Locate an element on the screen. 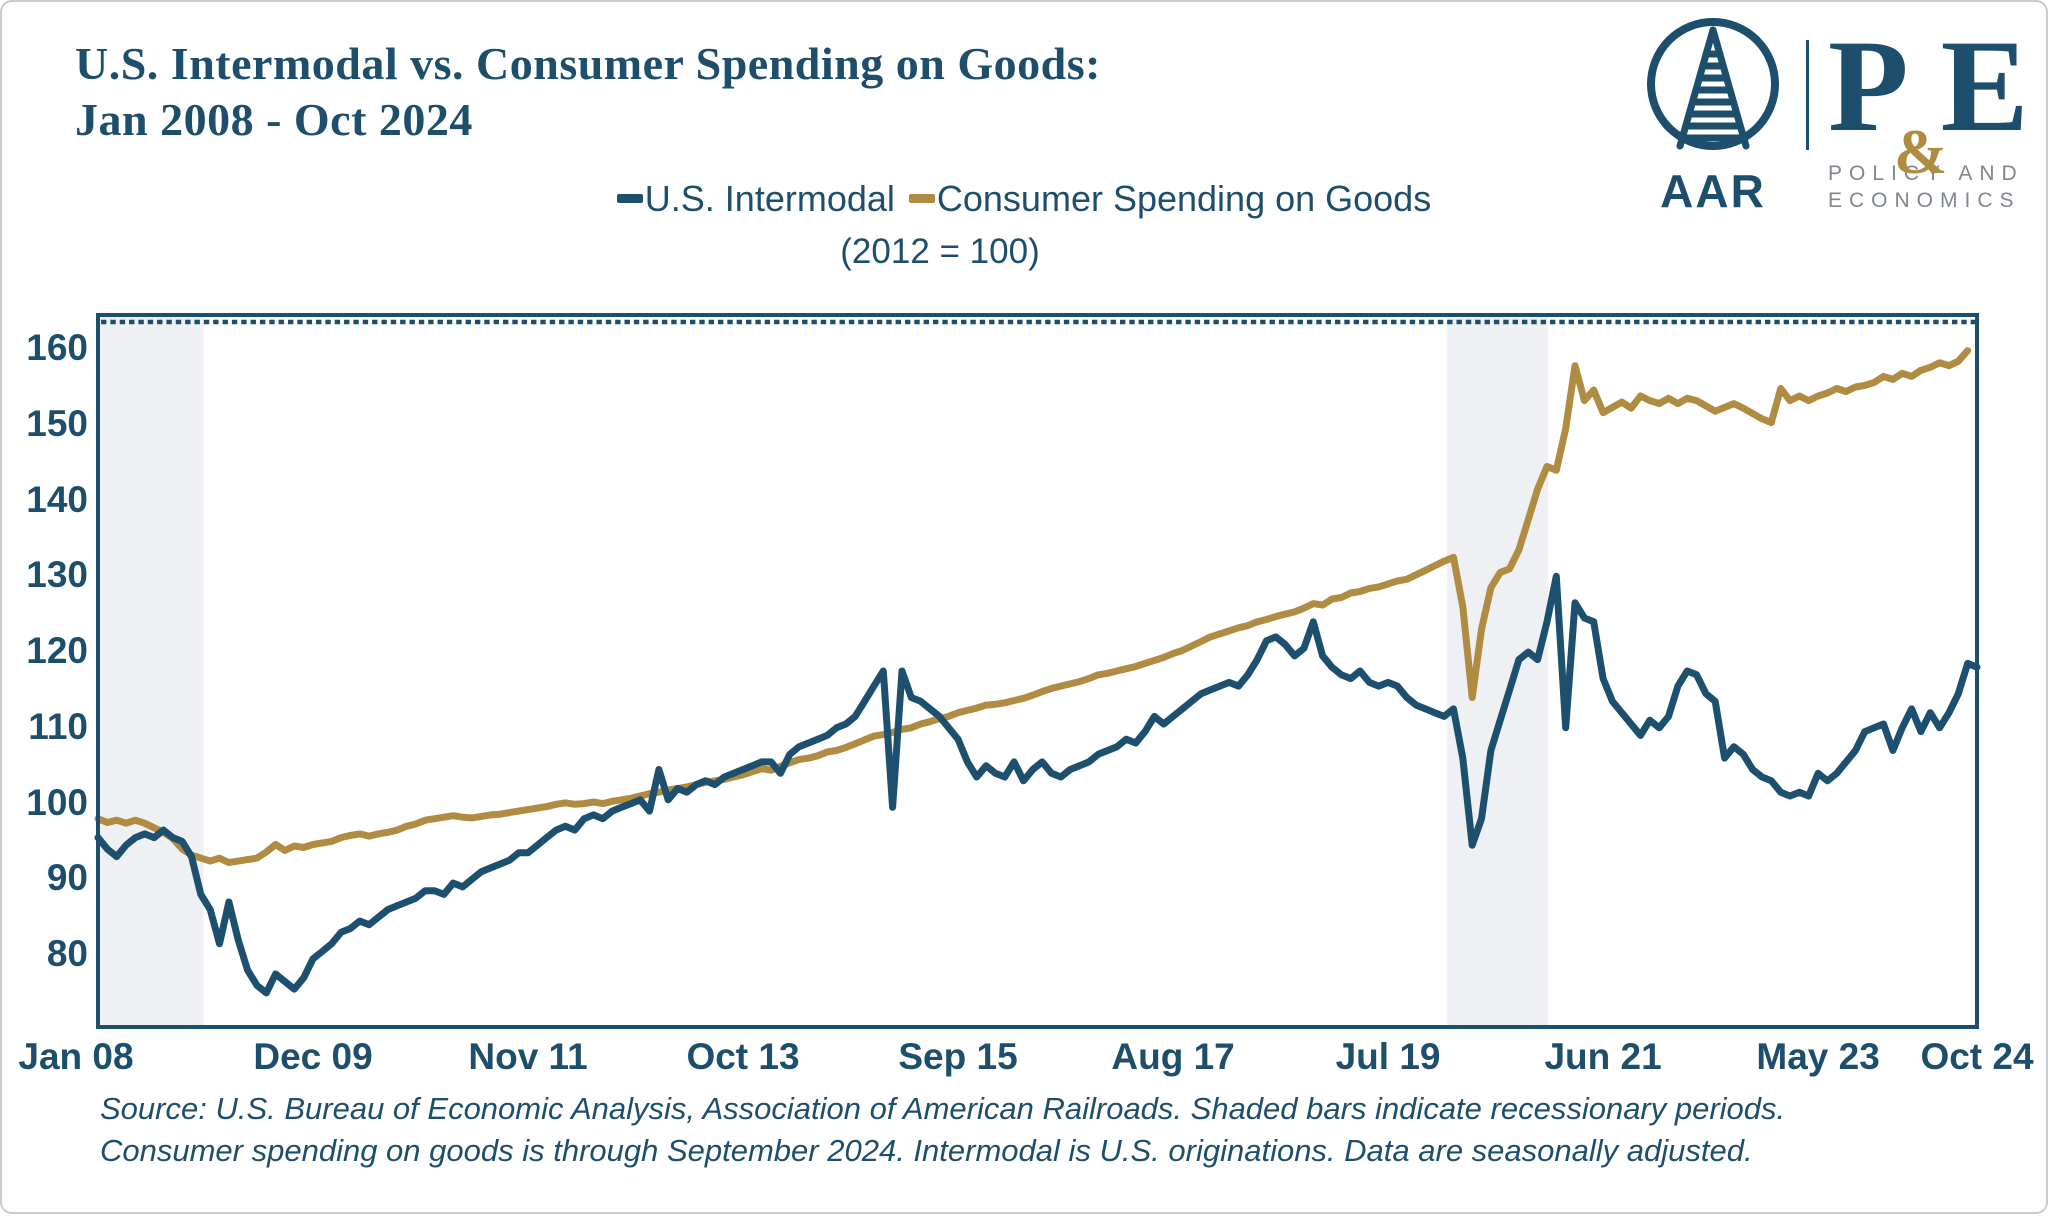  pe-subtitle-line1: POLICY AND is located at coordinates (1926, 173).